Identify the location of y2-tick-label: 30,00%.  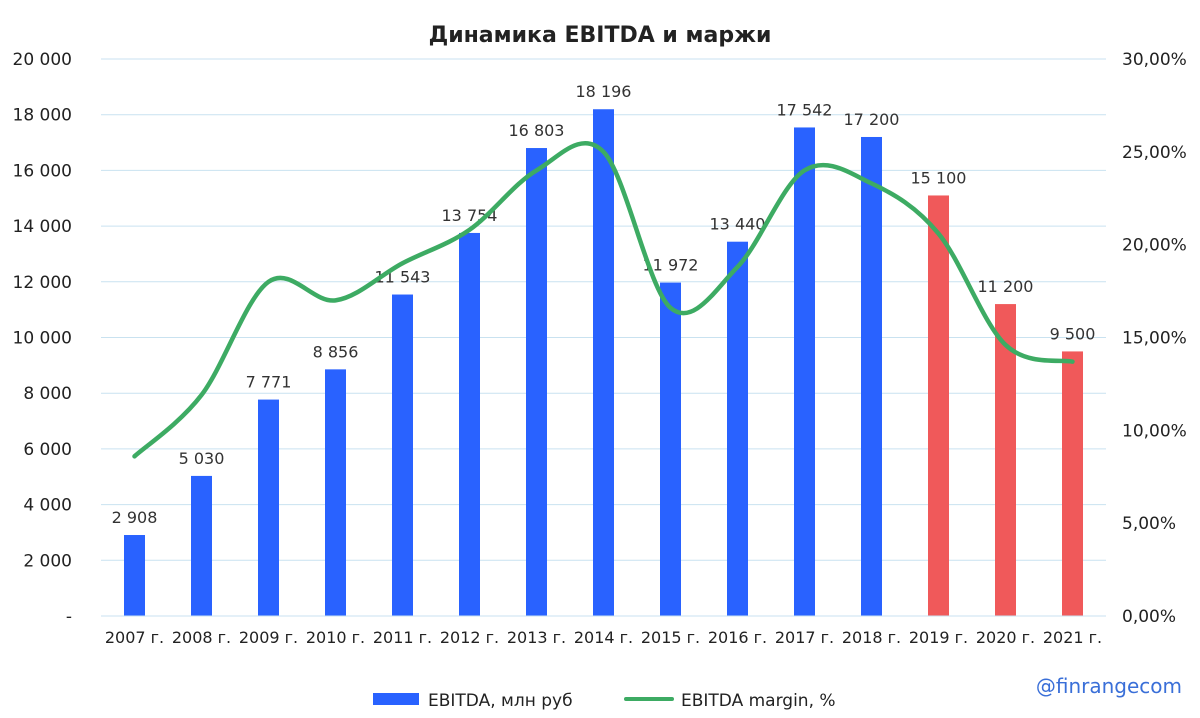
(1154, 60).